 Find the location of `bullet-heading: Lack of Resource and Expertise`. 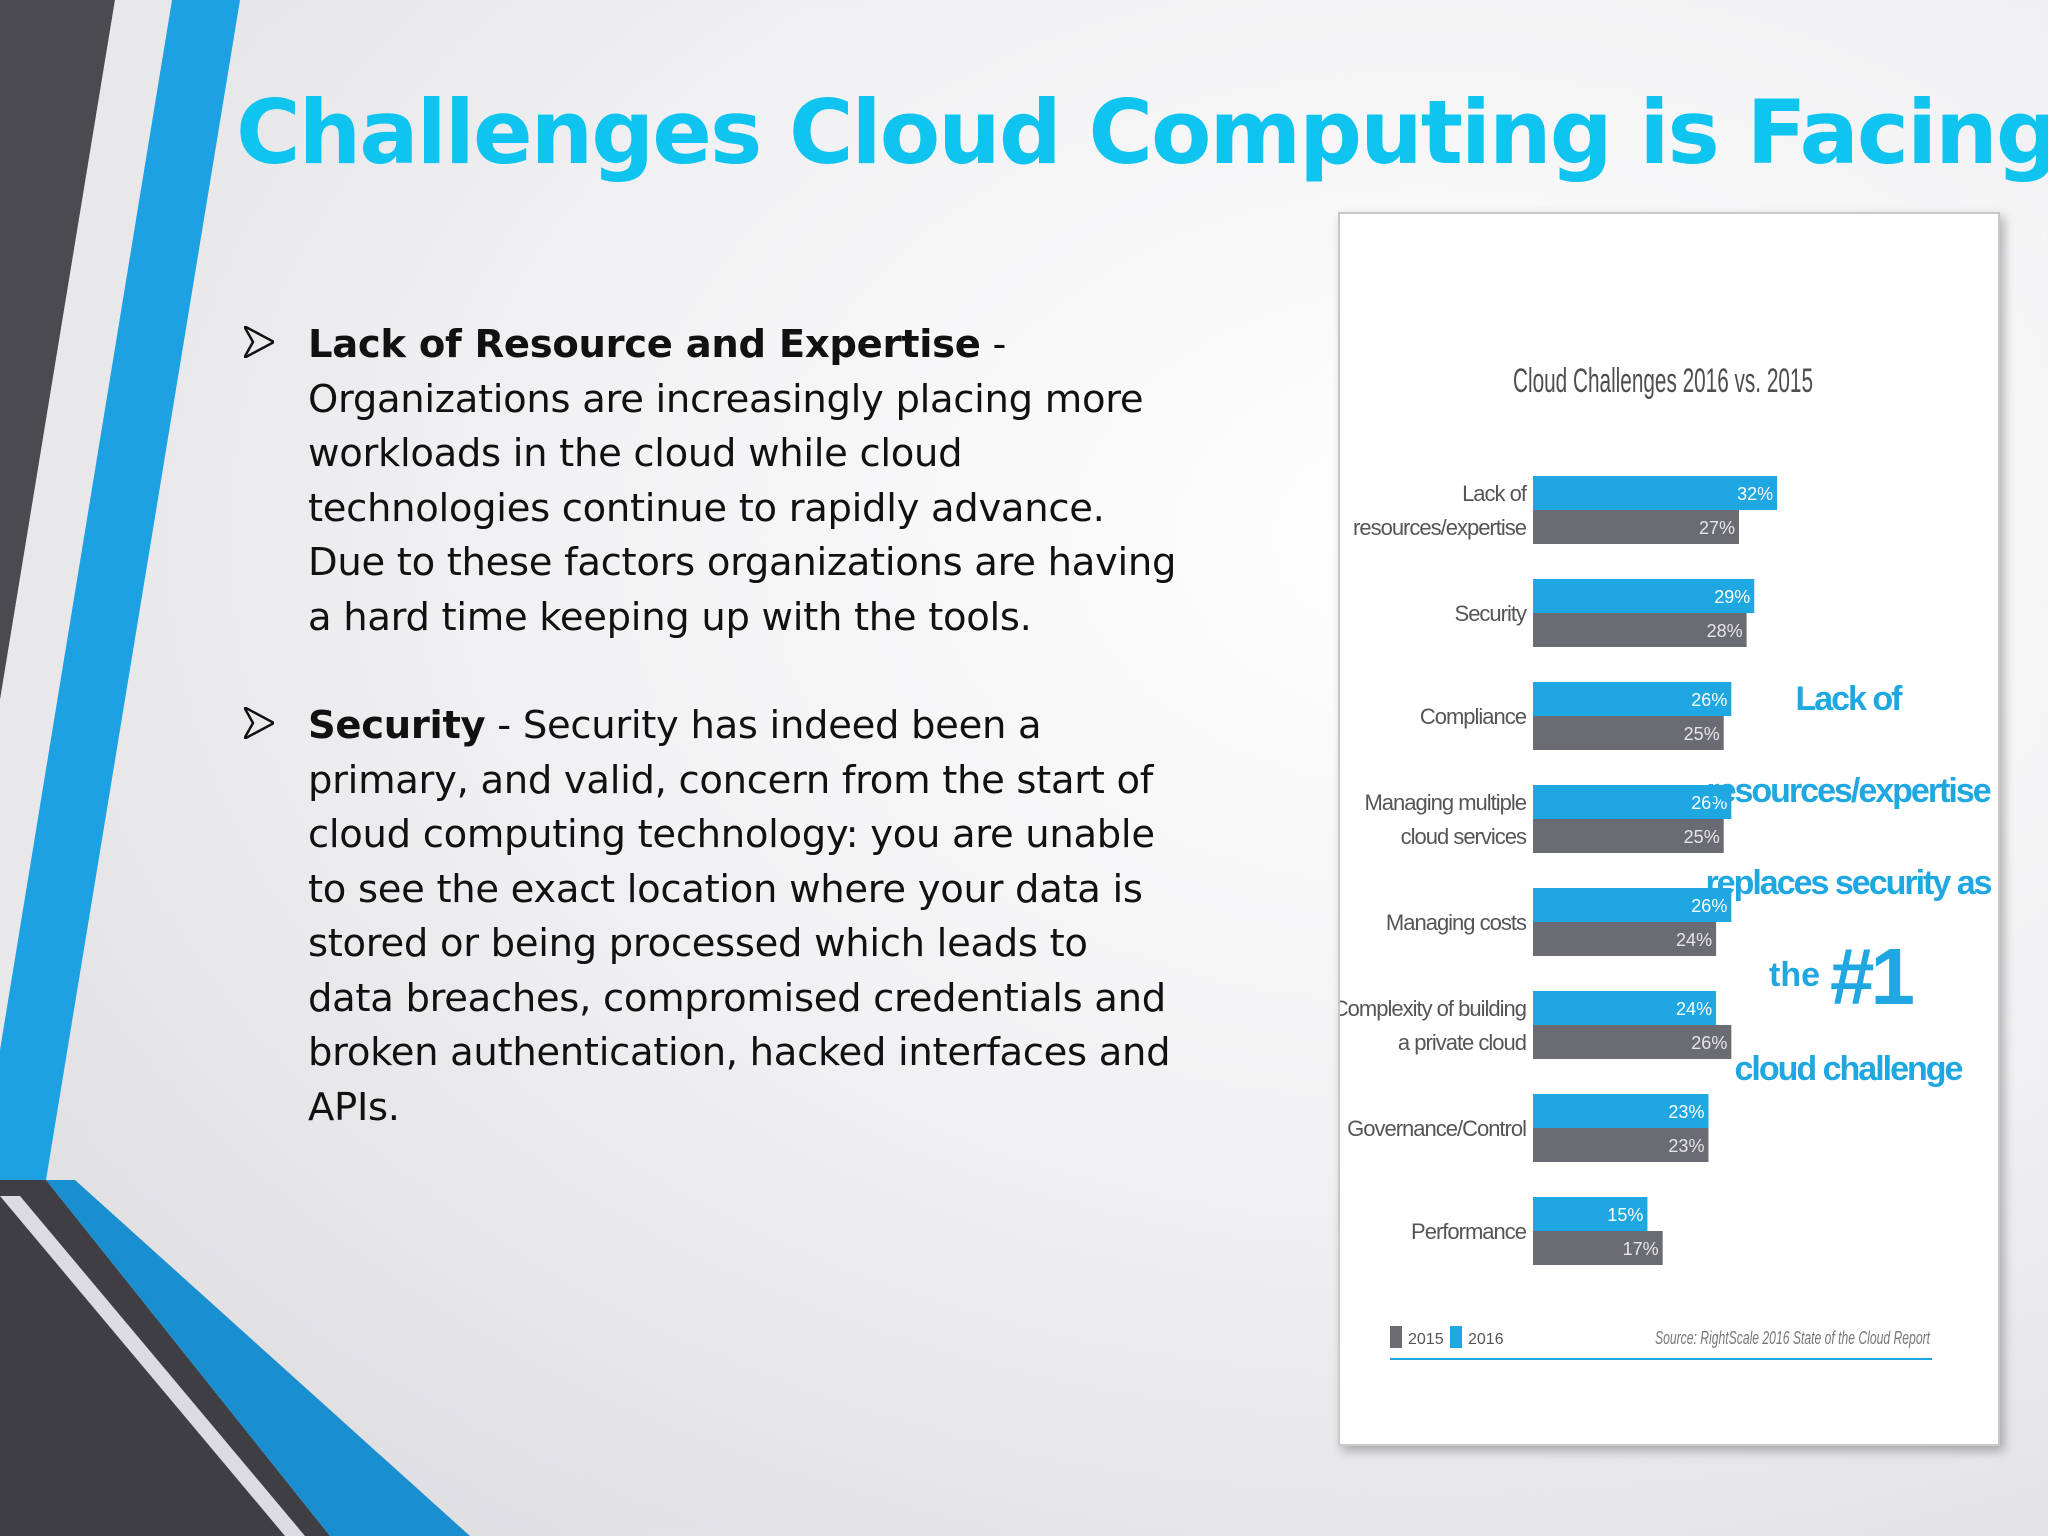

bullet-heading: Lack of Resource and Expertise is located at coordinates (644, 344).